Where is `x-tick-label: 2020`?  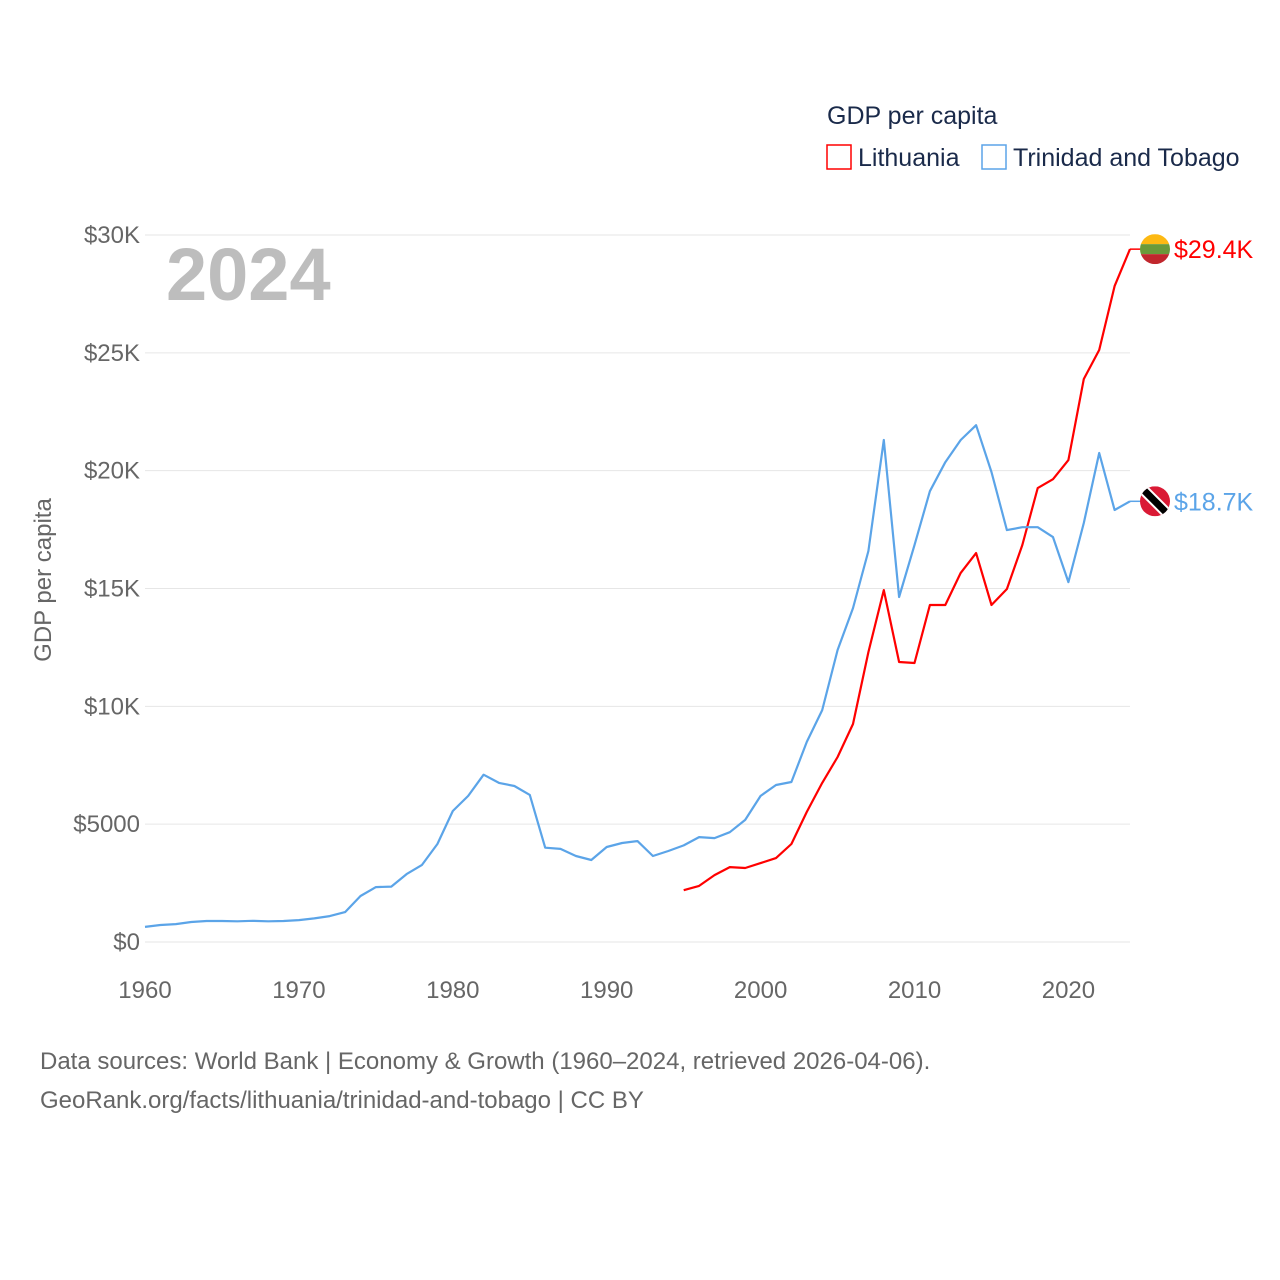
x-tick-label: 2020 is located at coordinates (1068, 990).